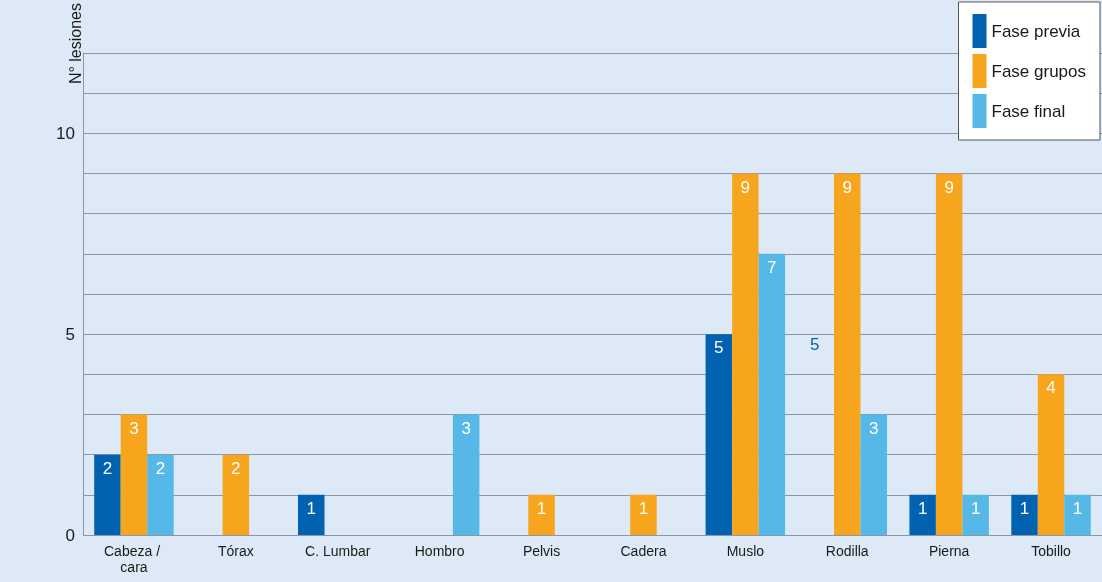 This screenshot has width=1102, height=582. I want to click on y-tick-label: 5, so click(70, 334).